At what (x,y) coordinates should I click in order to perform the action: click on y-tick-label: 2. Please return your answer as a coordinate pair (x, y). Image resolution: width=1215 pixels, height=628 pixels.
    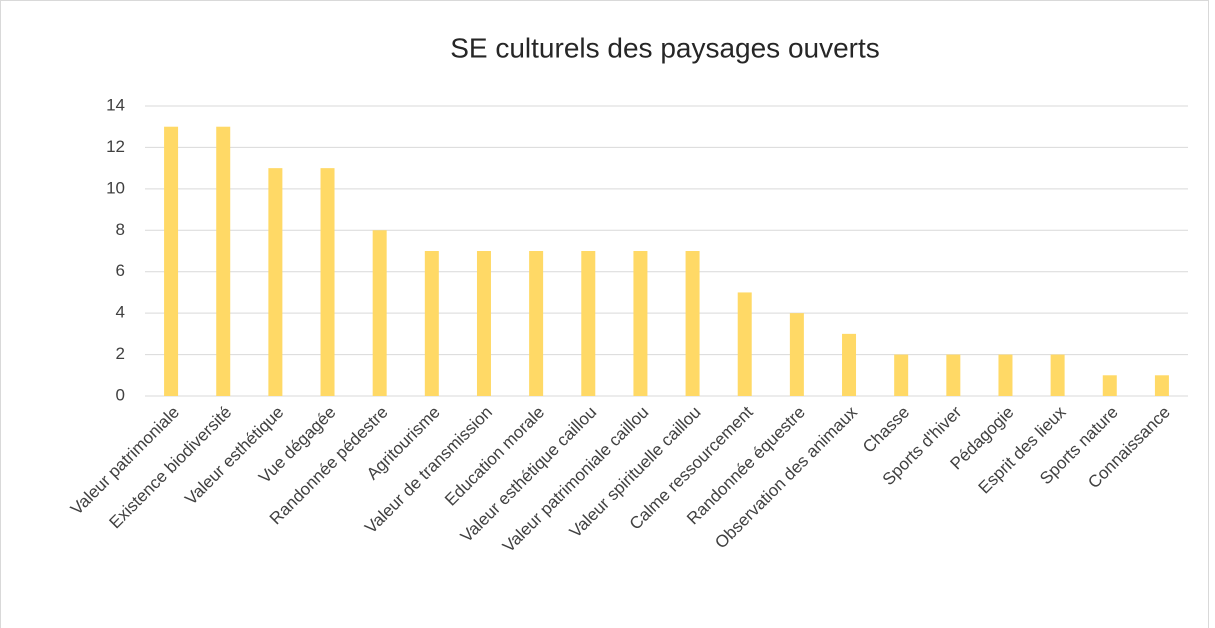
    Looking at the image, I should click on (120, 353).